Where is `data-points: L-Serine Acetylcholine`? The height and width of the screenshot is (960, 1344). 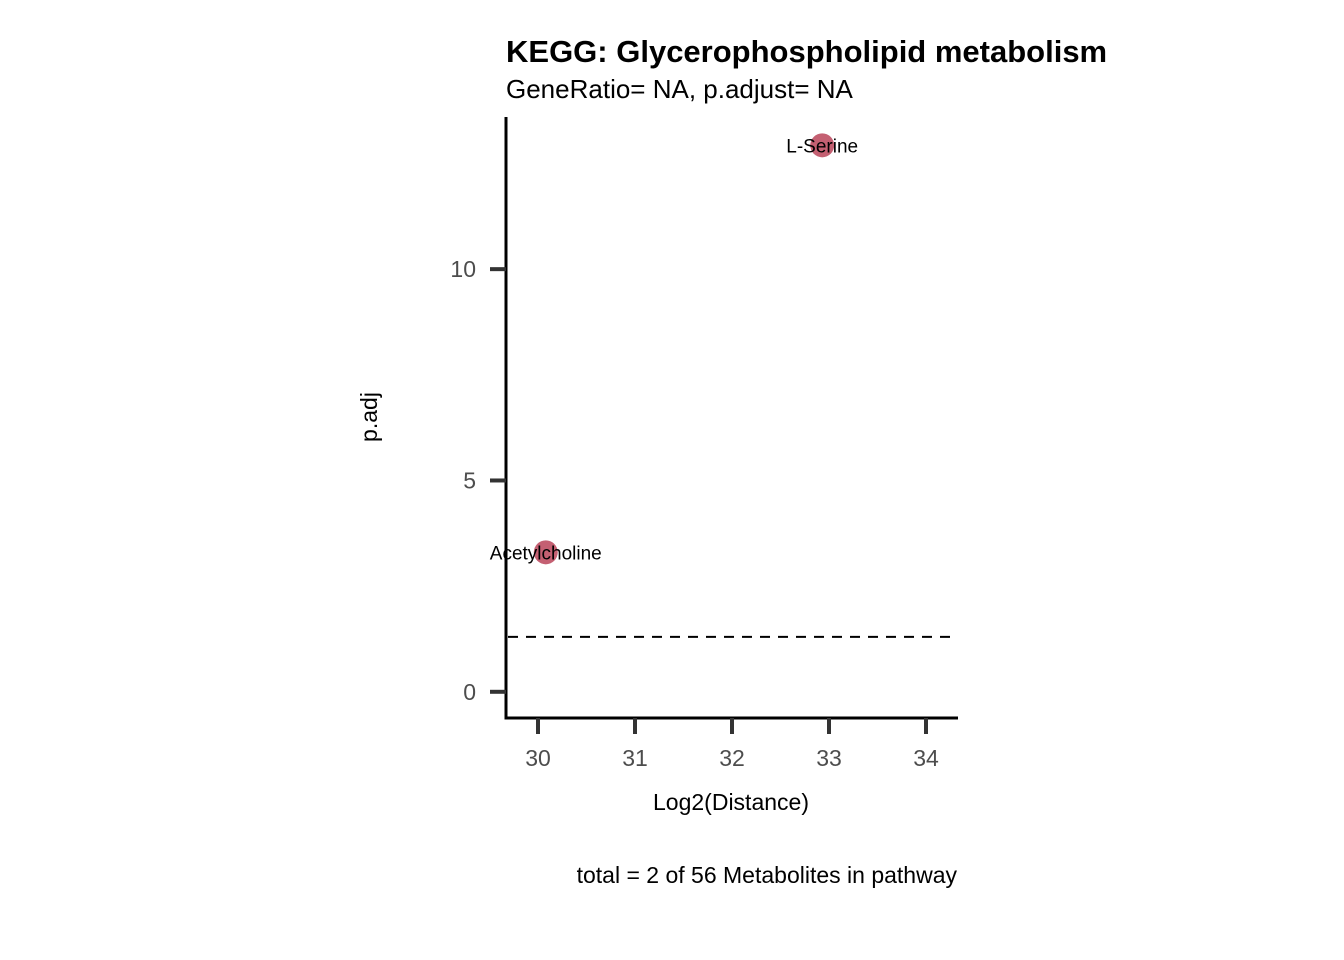
data-points: L-Serine Acetylcholine is located at coordinates (674, 349).